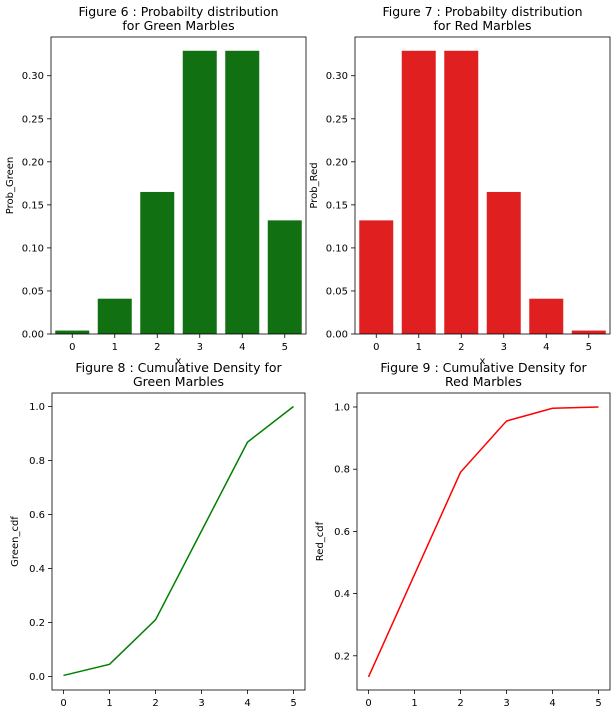  I want to click on y-axis-label: Green_cdf, so click(15, 541).